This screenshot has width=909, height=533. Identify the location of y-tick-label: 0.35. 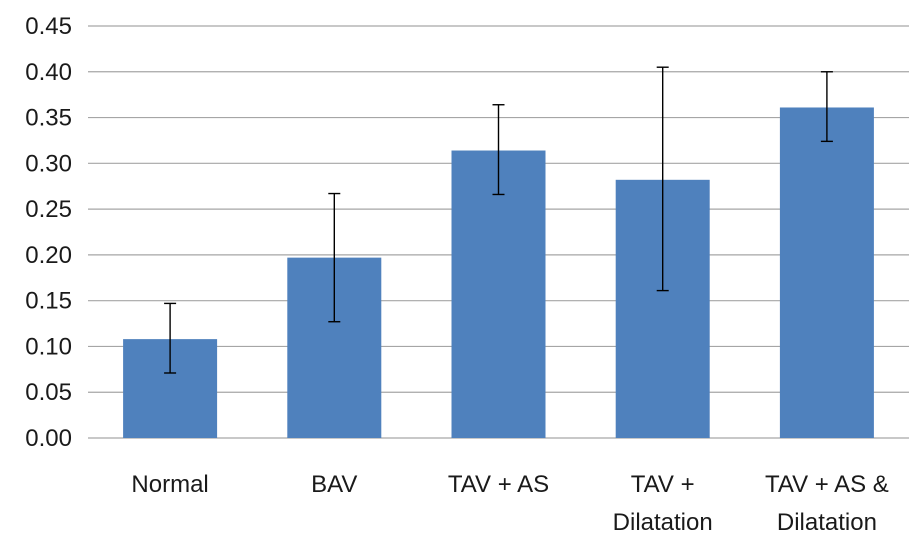
(48, 118).